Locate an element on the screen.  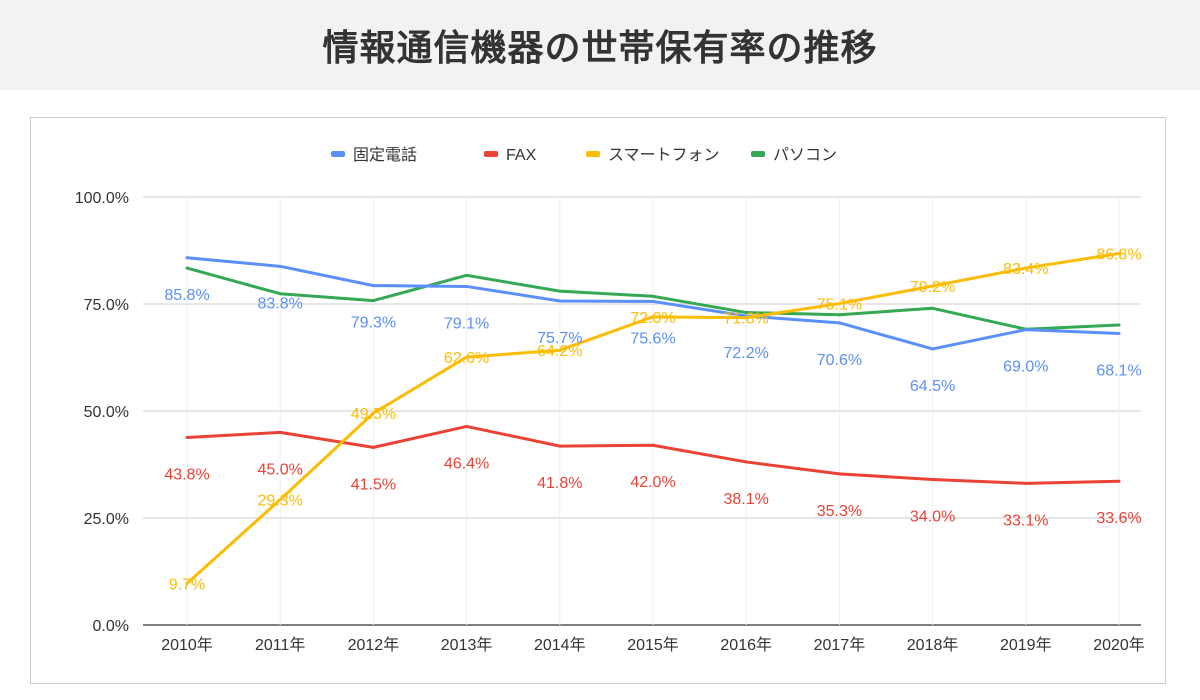
x-tick-label: 2020年 is located at coordinates (1119, 645).